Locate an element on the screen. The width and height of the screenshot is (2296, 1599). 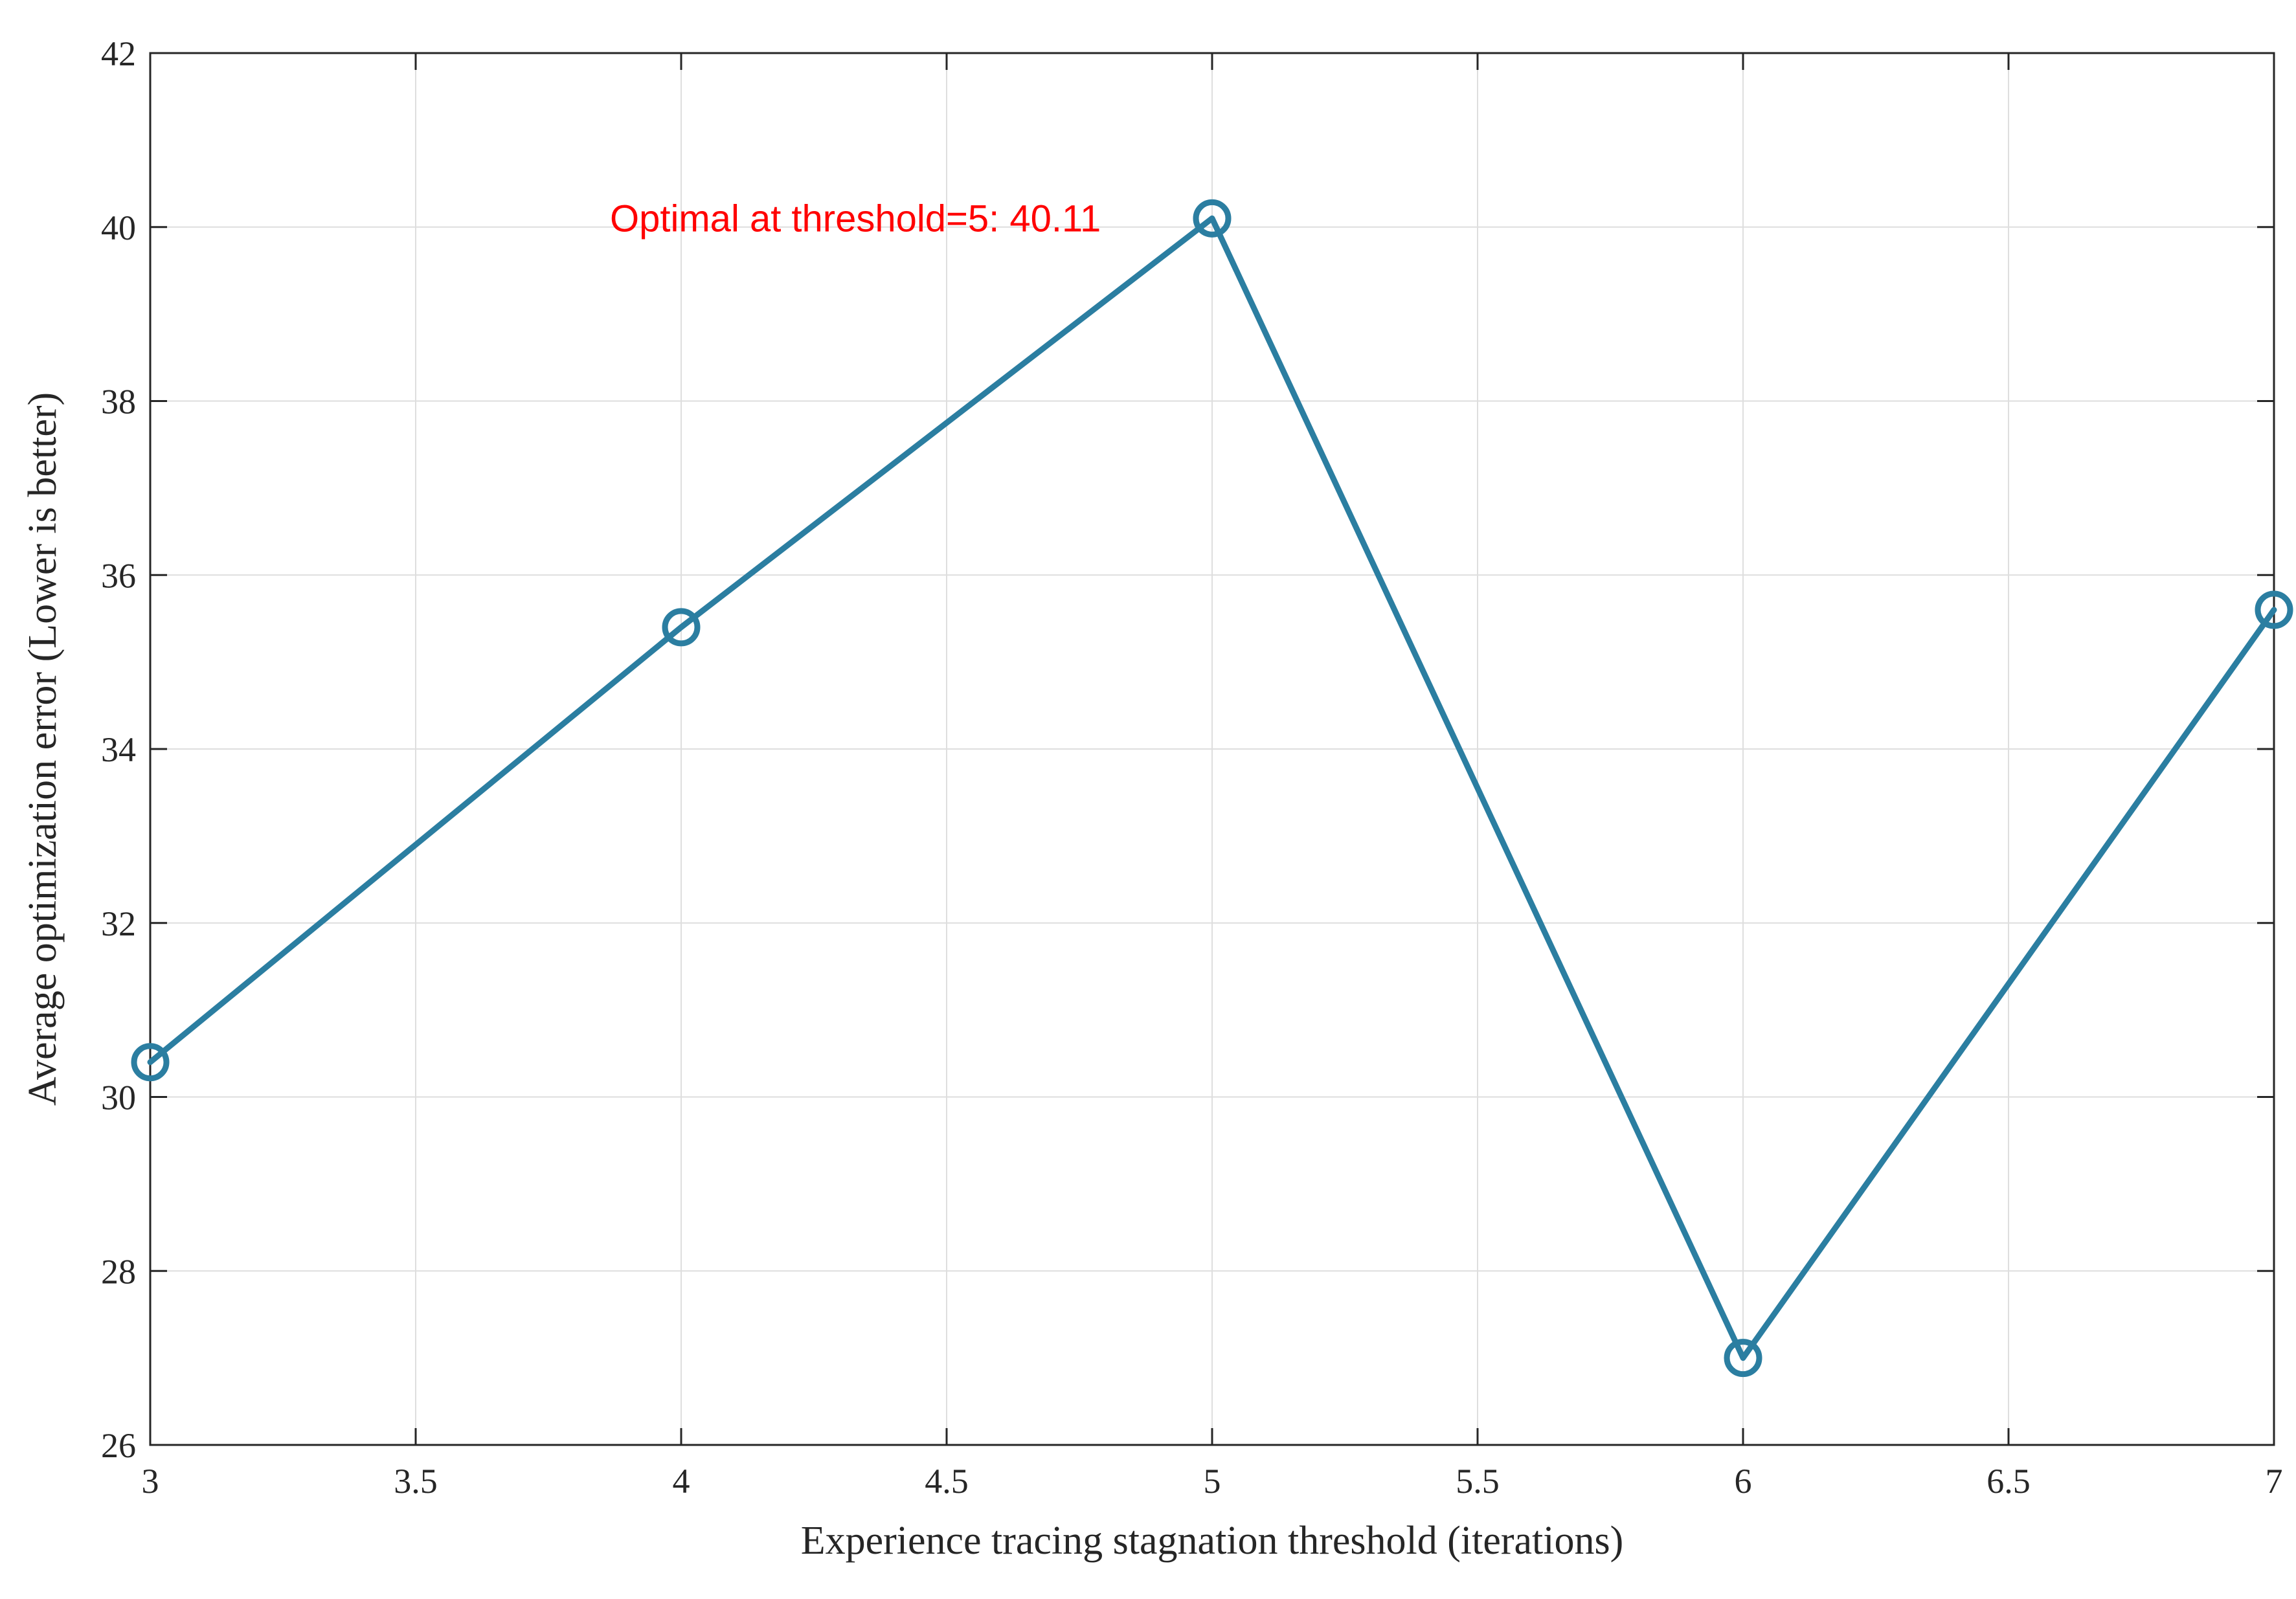
y-tick-label: 30 is located at coordinates (118, 1098).